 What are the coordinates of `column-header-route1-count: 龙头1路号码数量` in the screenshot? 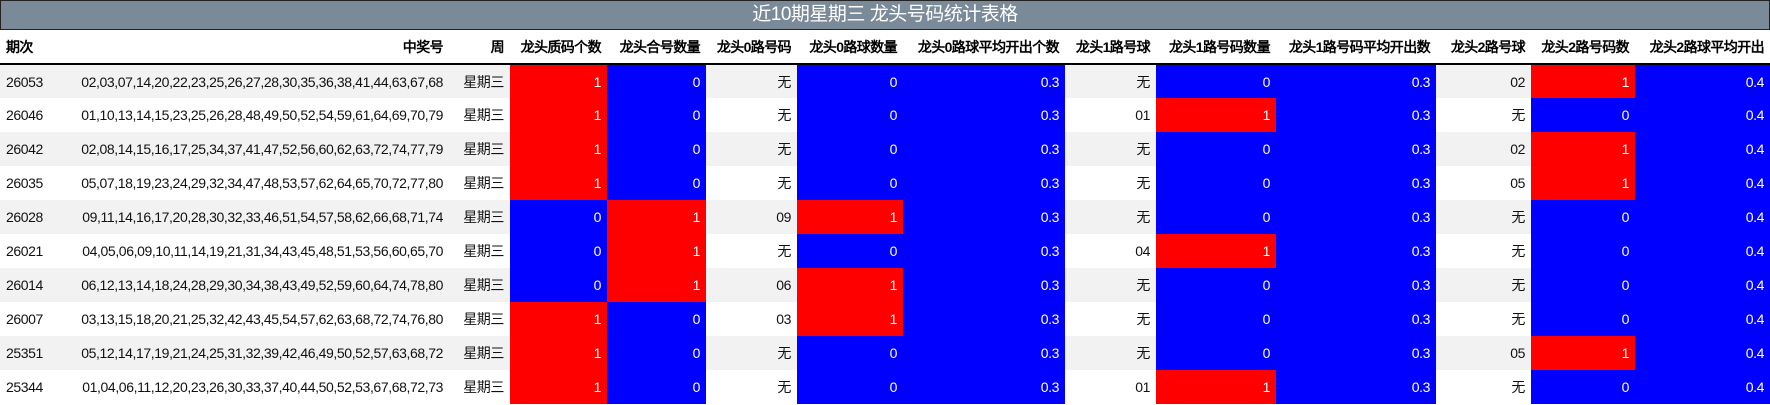 It's located at (1216, 47).